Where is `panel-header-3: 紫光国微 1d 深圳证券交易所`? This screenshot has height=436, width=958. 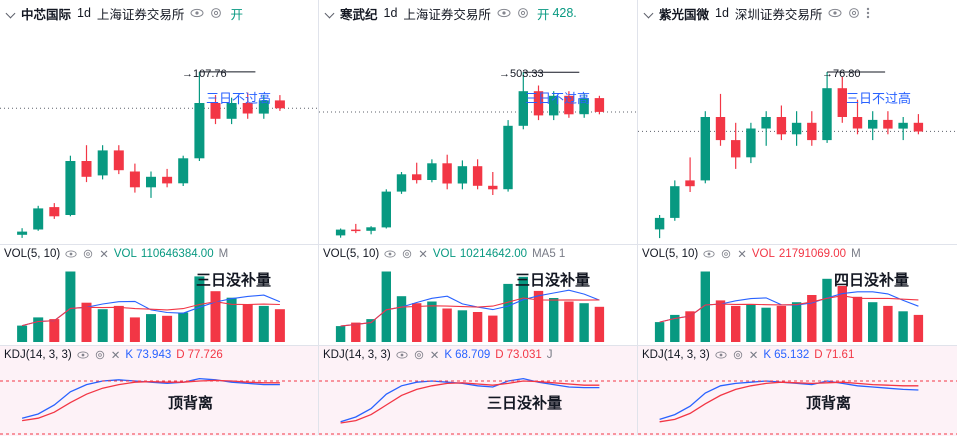
panel-header-3: 紫光国微 1d 深圳证券交易所 is located at coordinates (797, 13).